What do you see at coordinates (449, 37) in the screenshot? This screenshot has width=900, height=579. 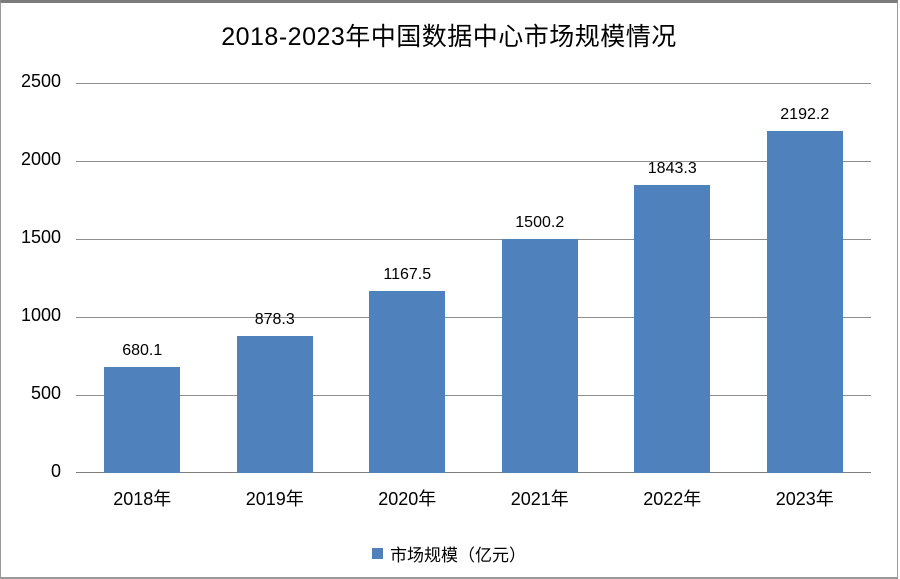 I see `chart-title: 2018-2023年中国数据中心市场规模情况` at bounding box center [449, 37].